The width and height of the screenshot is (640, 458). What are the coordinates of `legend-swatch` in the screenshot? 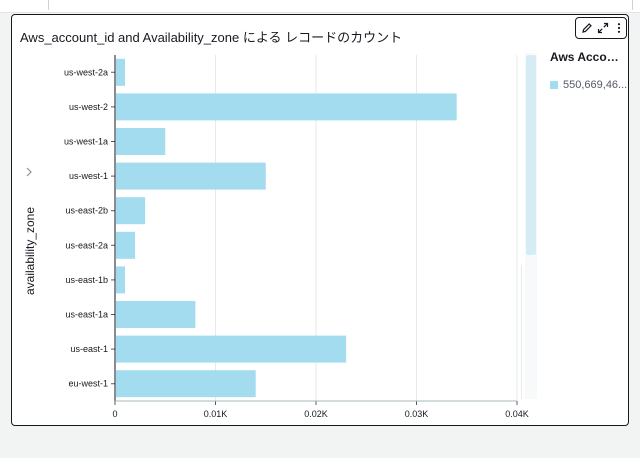 It's located at (554, 85).